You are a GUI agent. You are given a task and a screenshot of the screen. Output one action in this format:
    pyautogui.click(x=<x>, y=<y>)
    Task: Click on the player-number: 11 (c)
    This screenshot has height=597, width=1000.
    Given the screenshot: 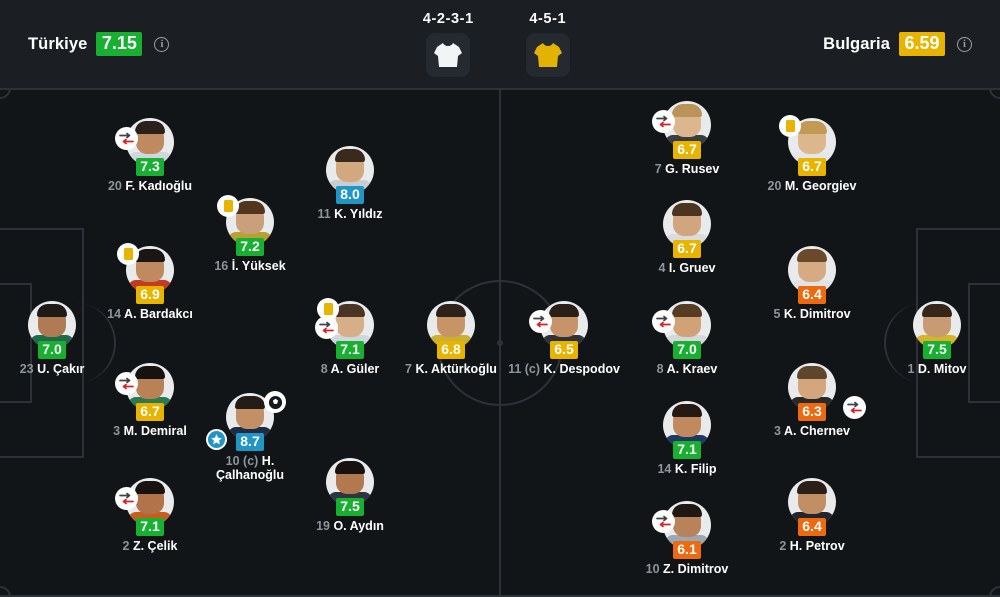 What is the action you would take?
    pyautogui.click(x=524, y=369)
    